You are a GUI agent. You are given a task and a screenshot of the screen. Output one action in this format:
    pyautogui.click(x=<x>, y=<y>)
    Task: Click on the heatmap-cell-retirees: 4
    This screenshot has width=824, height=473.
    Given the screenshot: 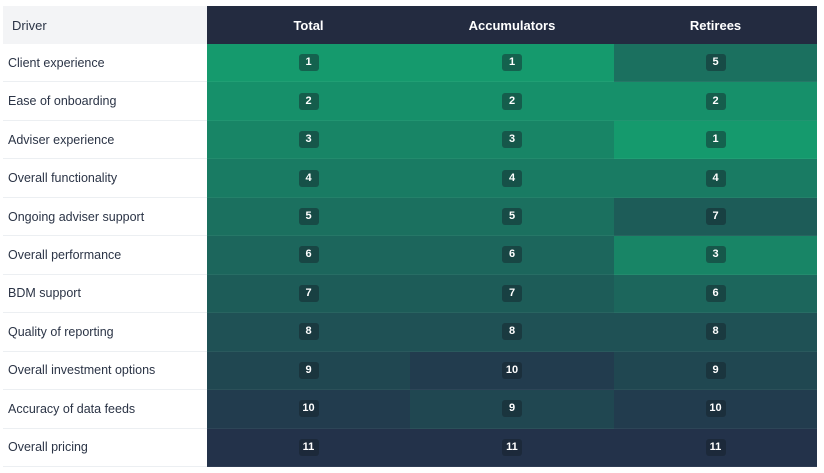 What is the action you would take?
    pyautogui.click(x=715, y=178)
    